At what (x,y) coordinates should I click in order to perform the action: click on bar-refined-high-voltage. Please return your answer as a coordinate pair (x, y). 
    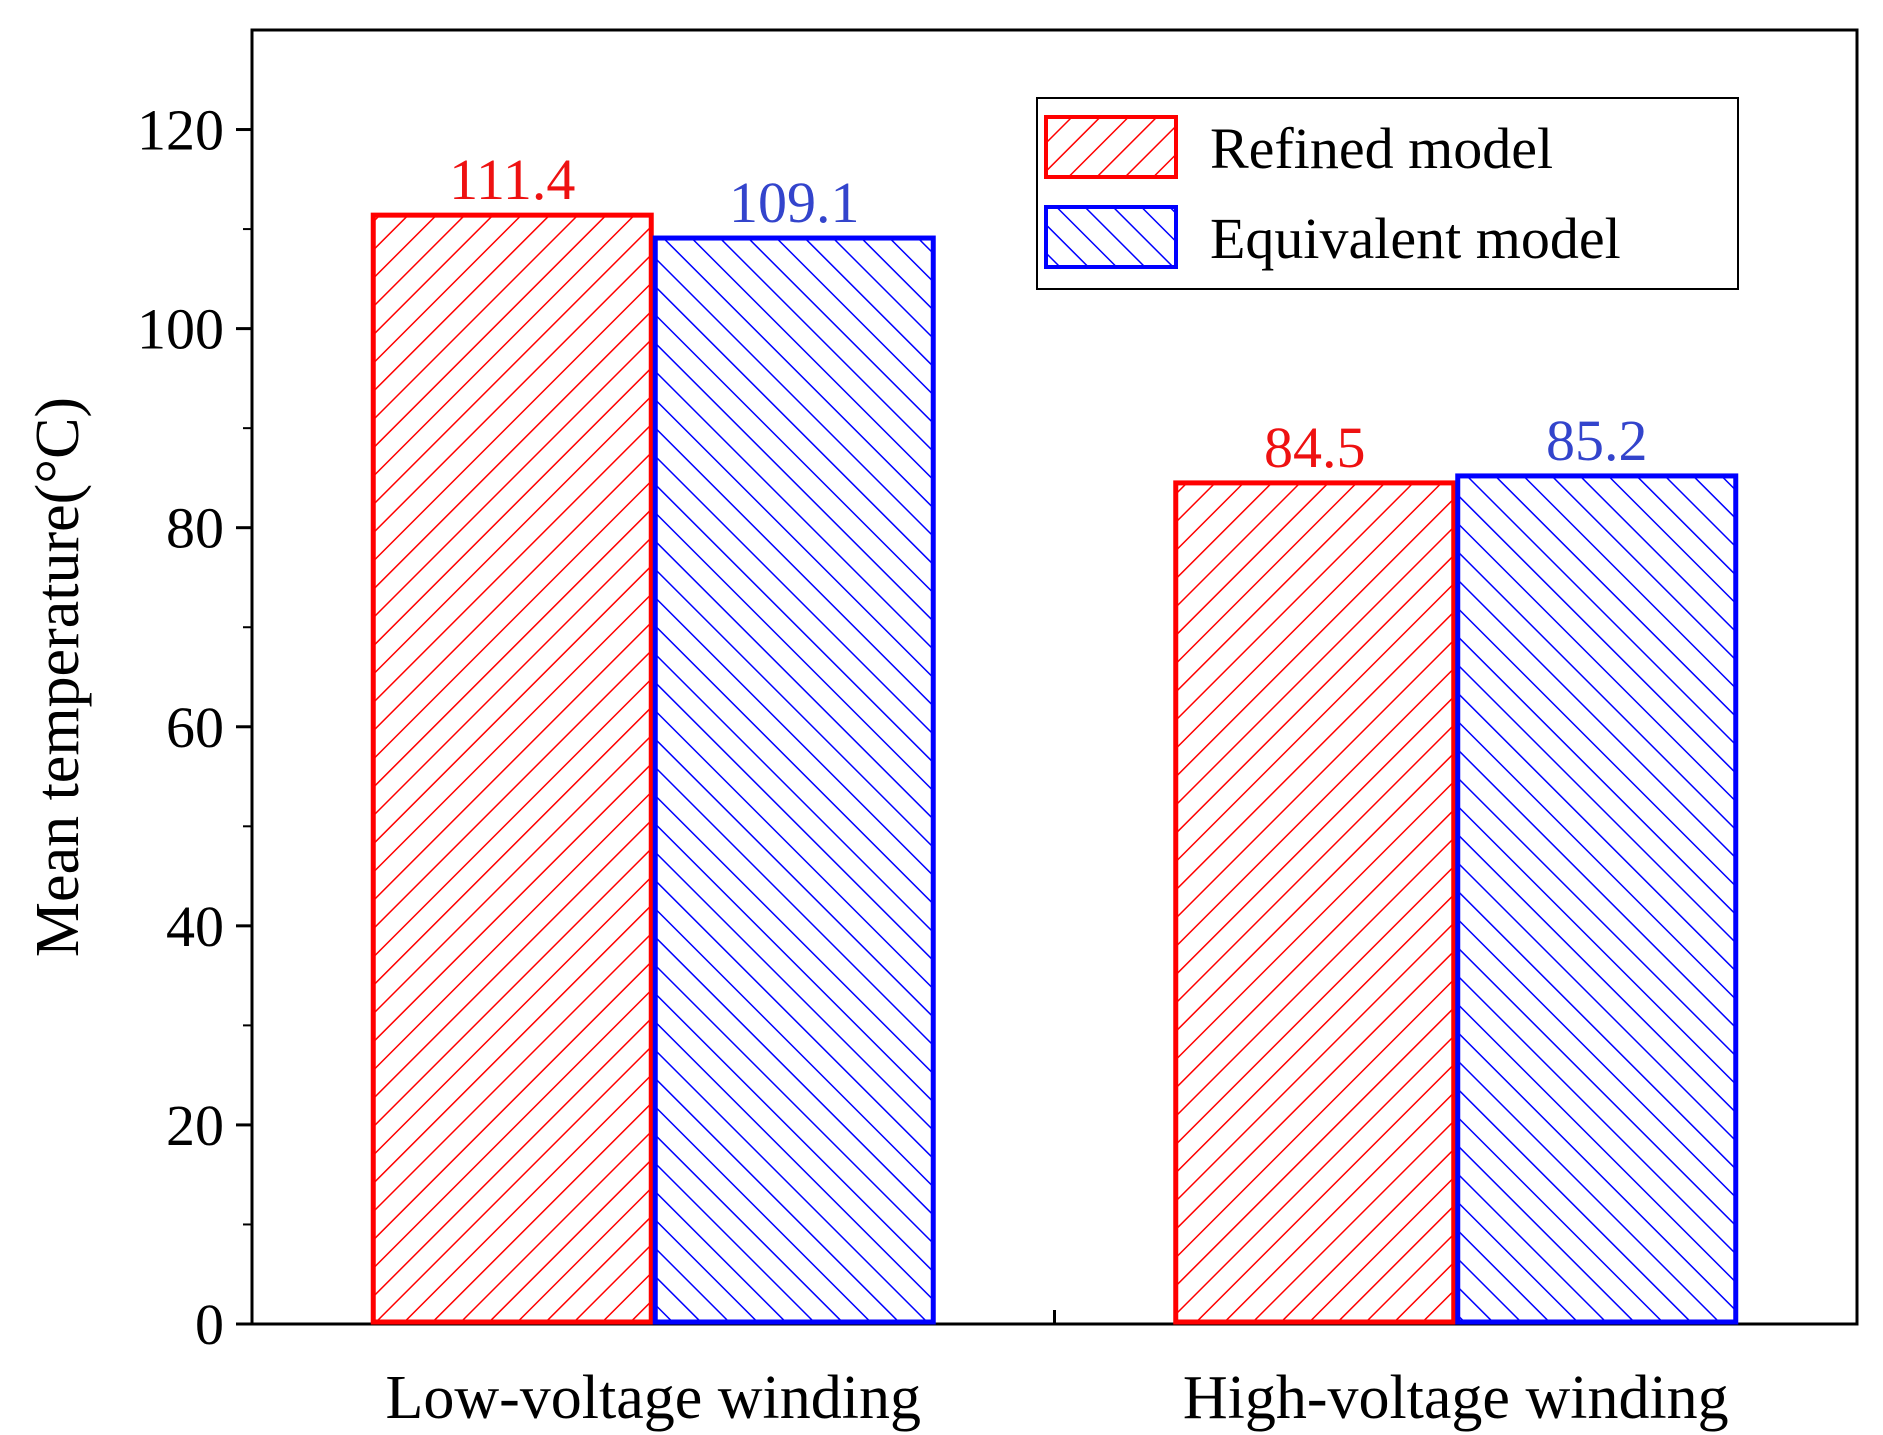
    Looking at the image, I should click on (1315, 902).